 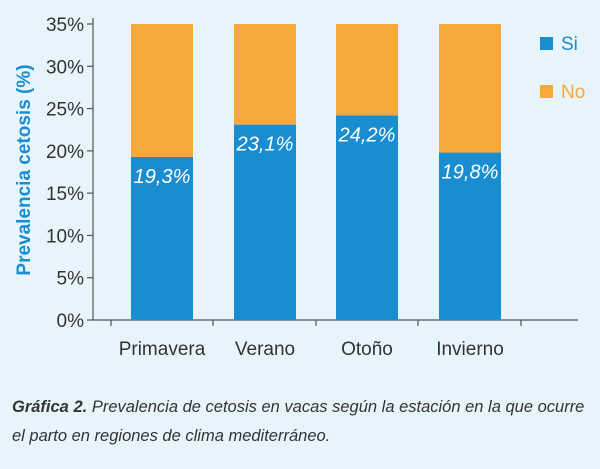 I want to click on legend-label-si: Si, so click(x=569, y=44).